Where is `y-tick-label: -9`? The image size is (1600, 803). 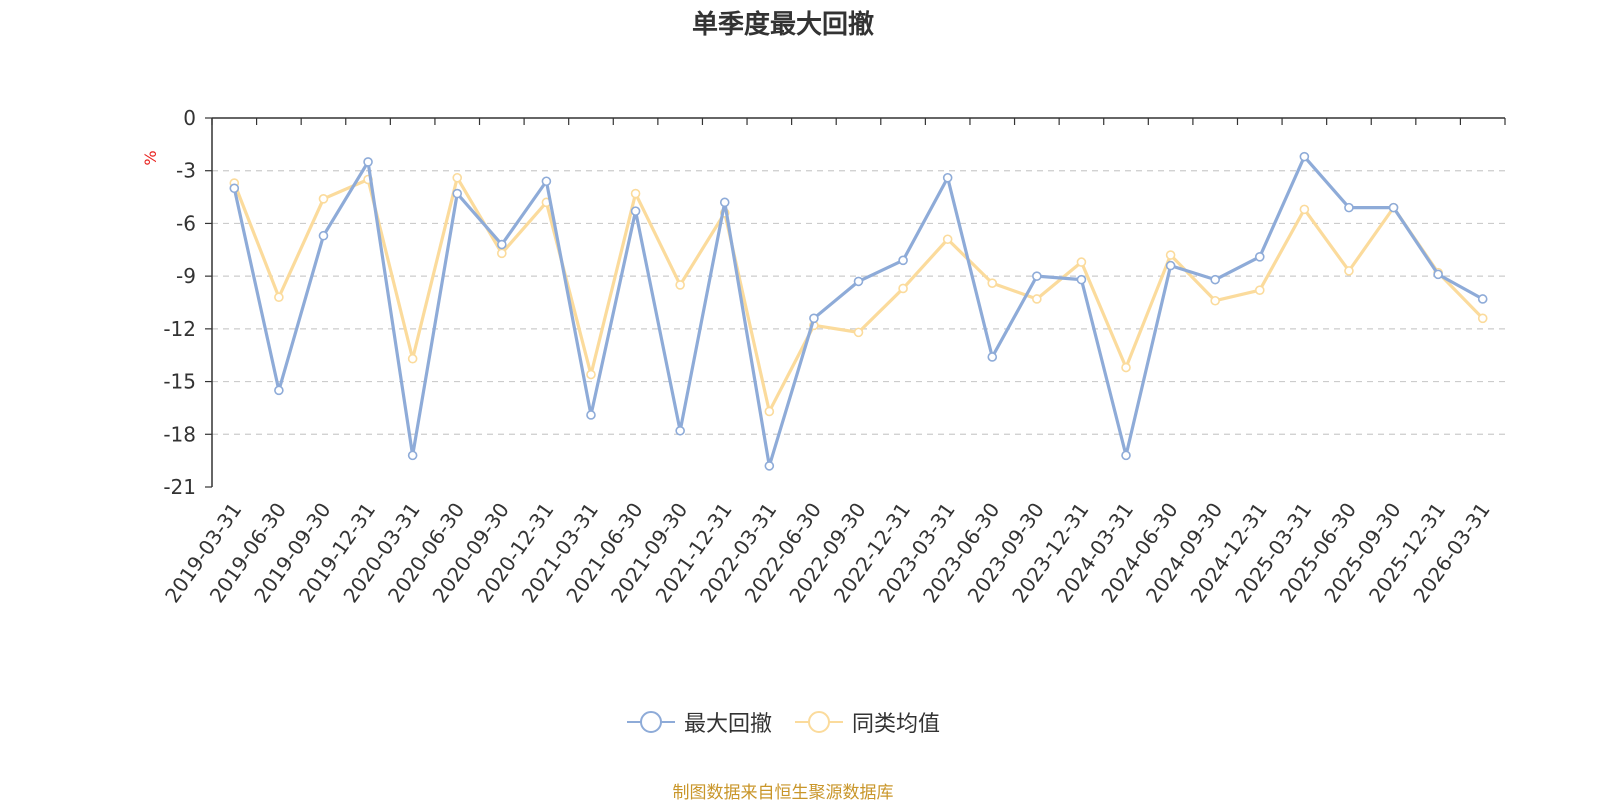
y-tick-label: -9 is located at coordinates (186, 276).